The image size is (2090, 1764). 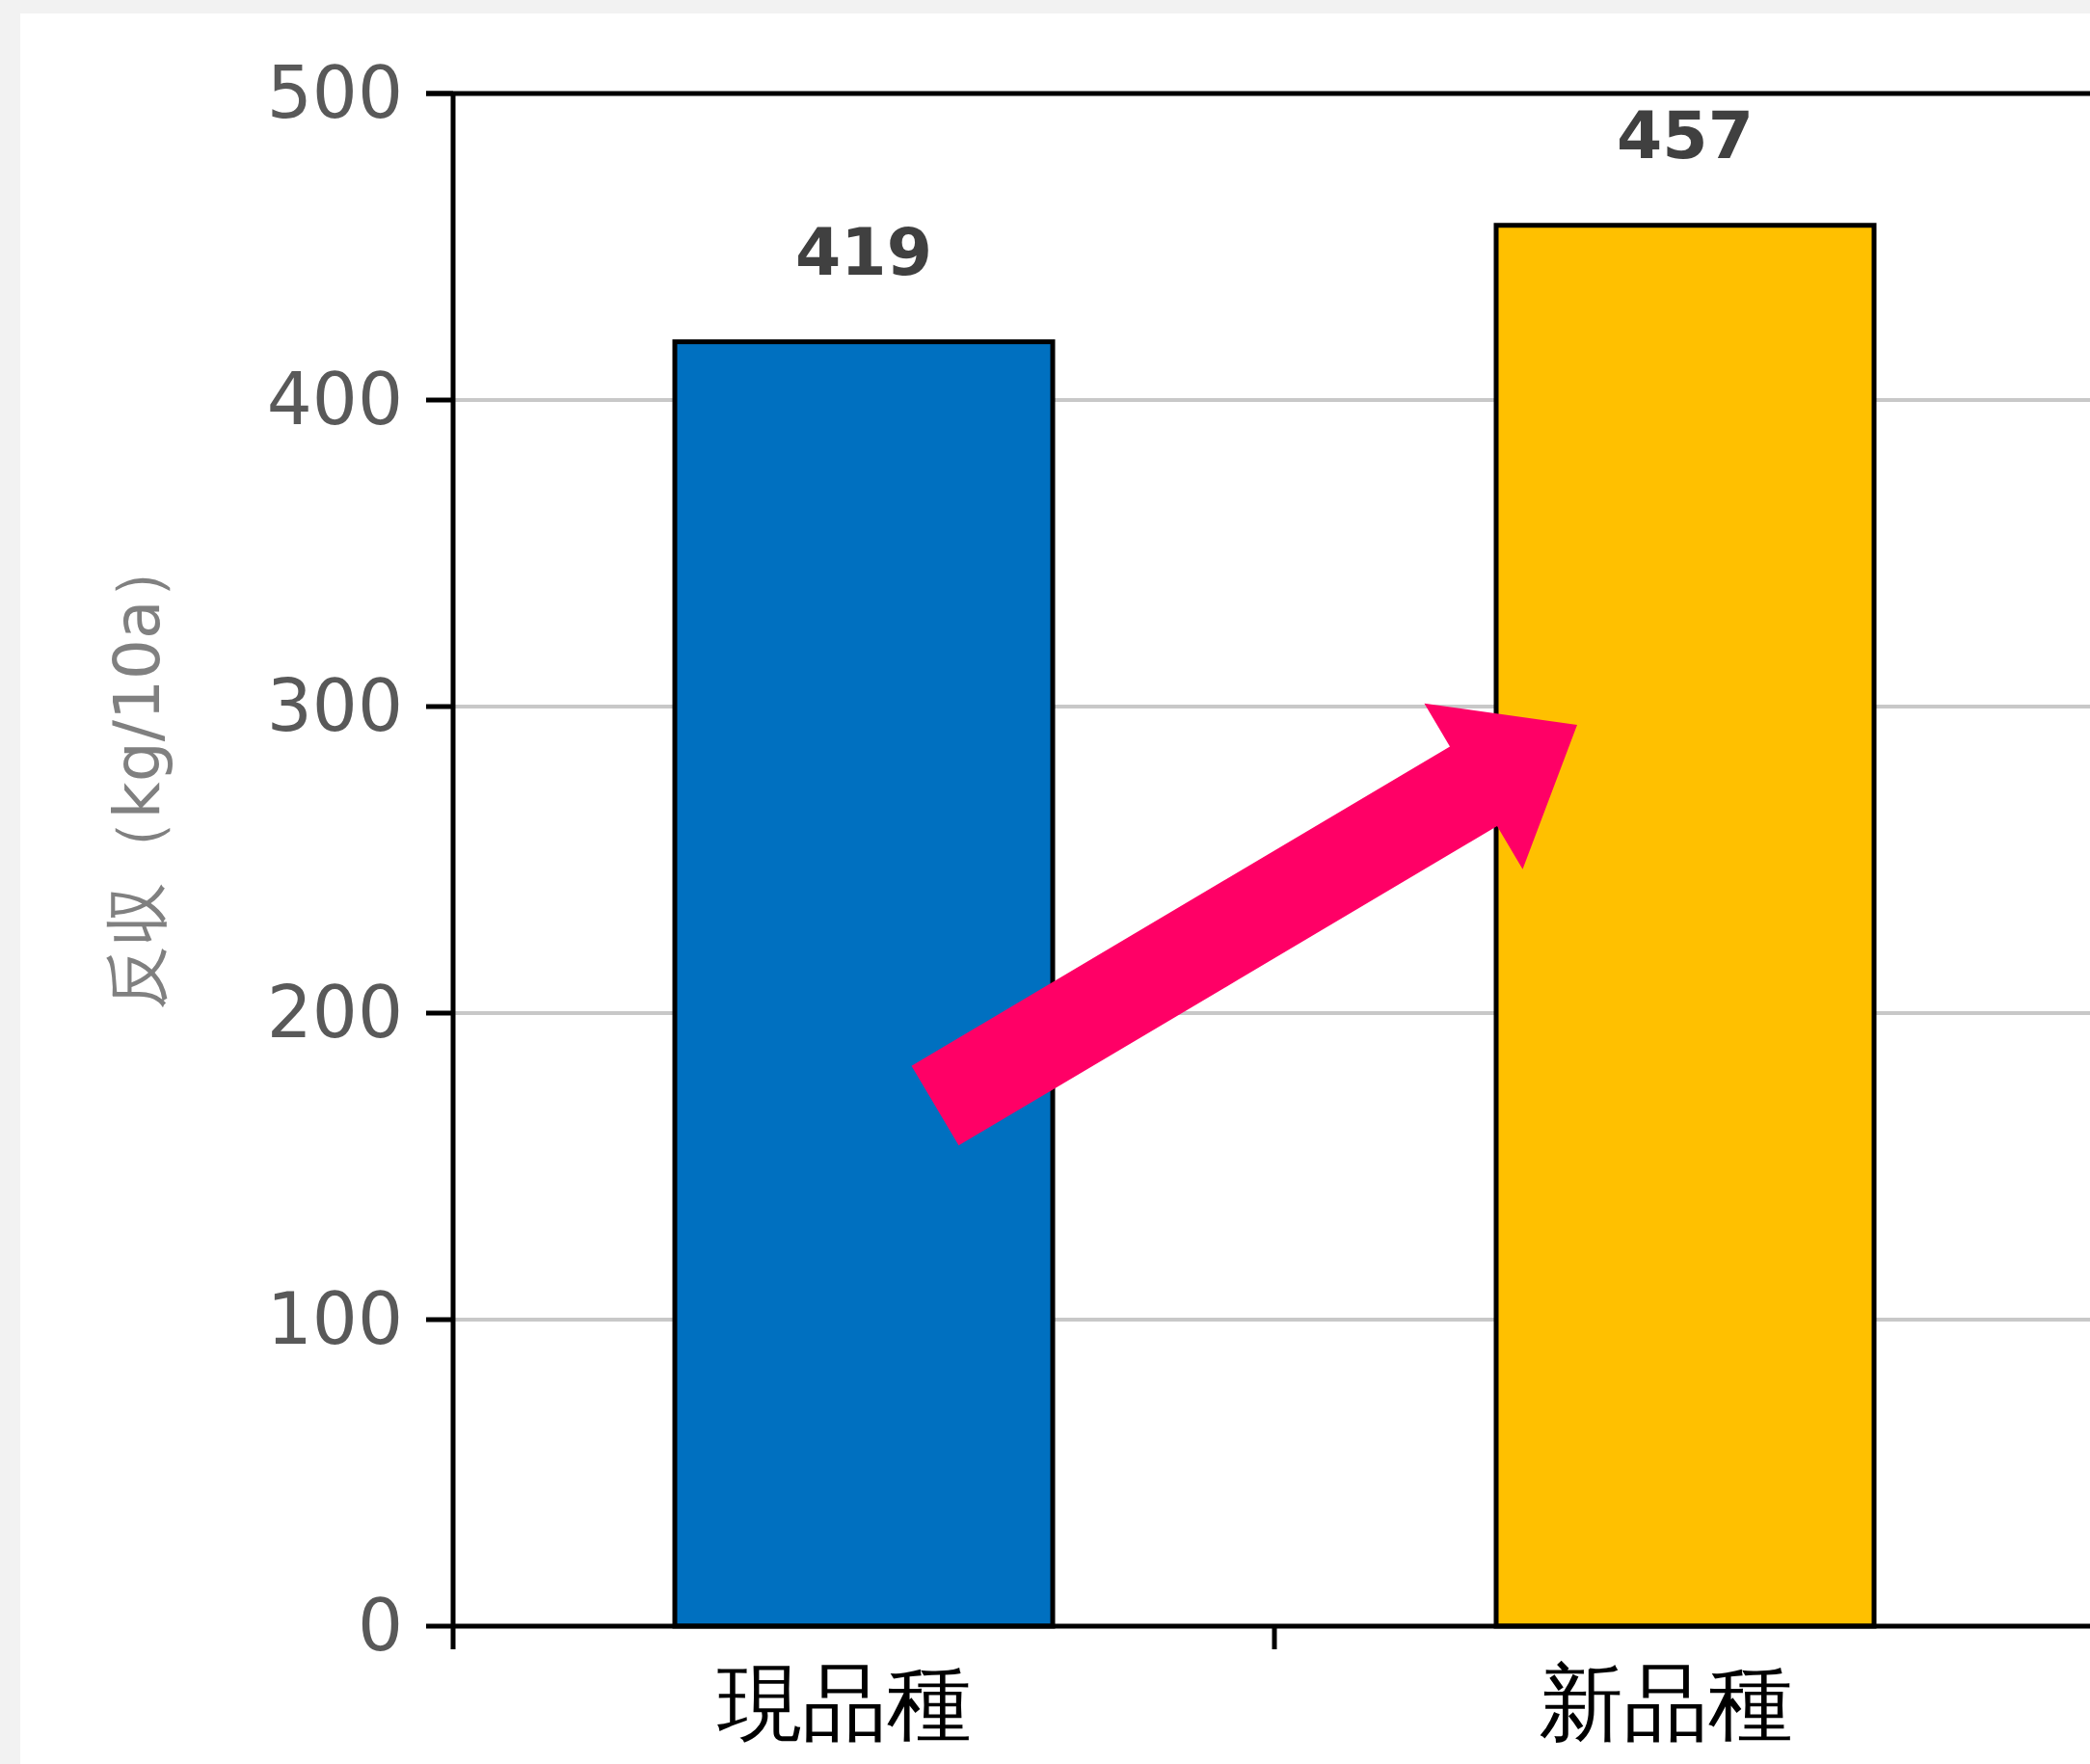 I want to click on y-tick-label: 0, so click(x=380, y=1625).